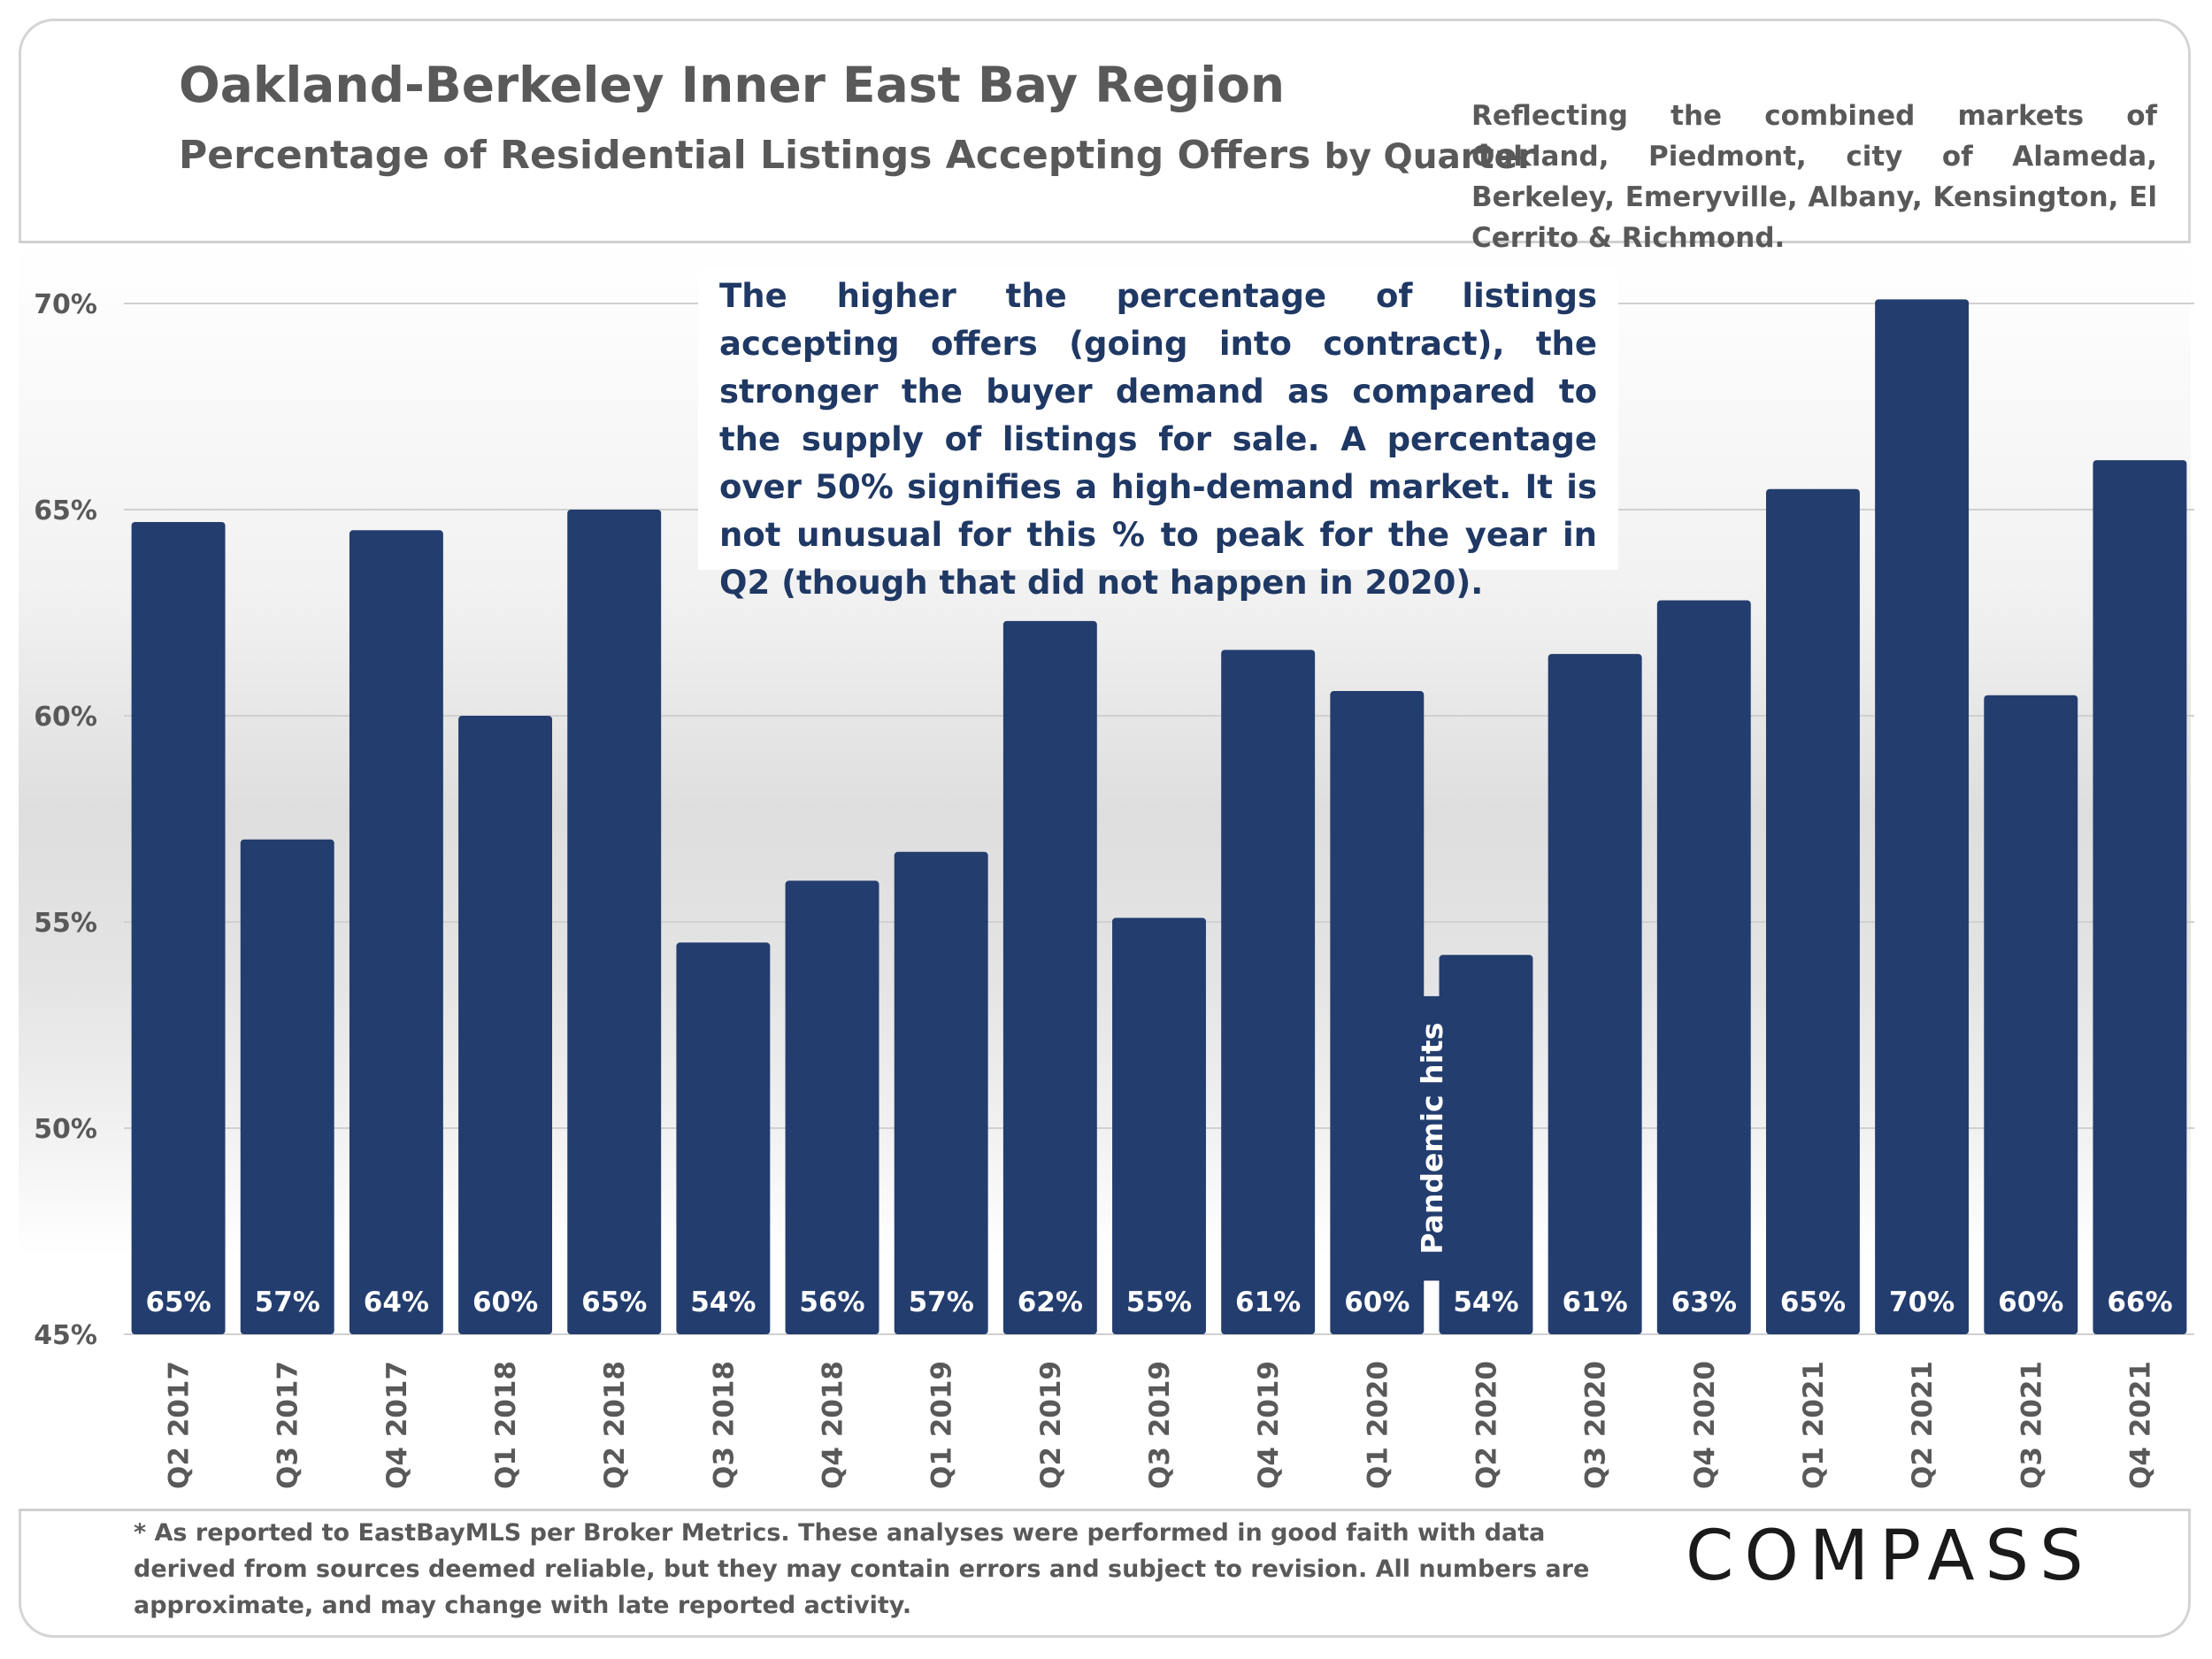 This screenshot has width=2212, height=1659. What do you see at coordinates (2140, 1425) in the screenshot?
I see `x-category-label: Q4 2021` at bounding box center [2140, 1425].